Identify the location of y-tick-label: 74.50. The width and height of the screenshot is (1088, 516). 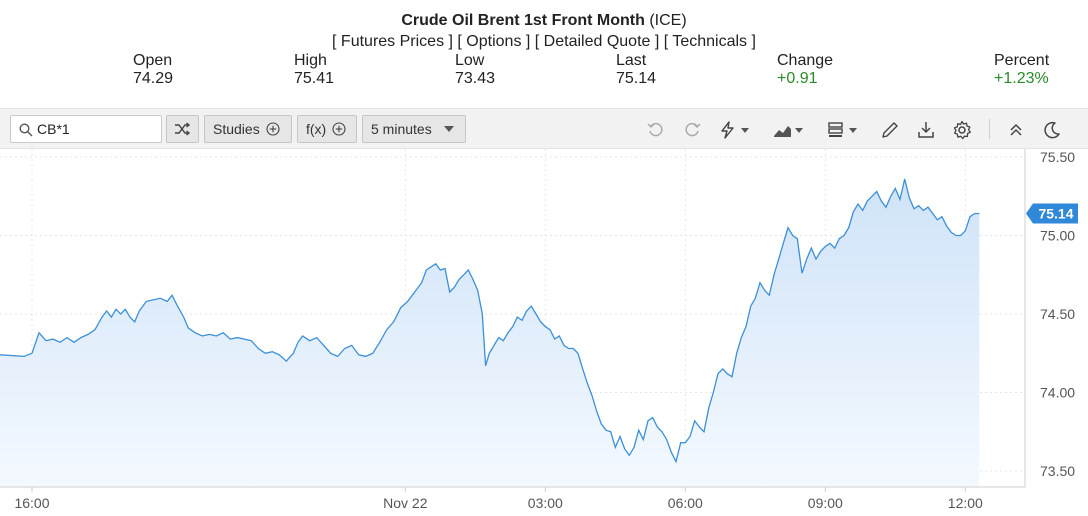
(1057, 314).